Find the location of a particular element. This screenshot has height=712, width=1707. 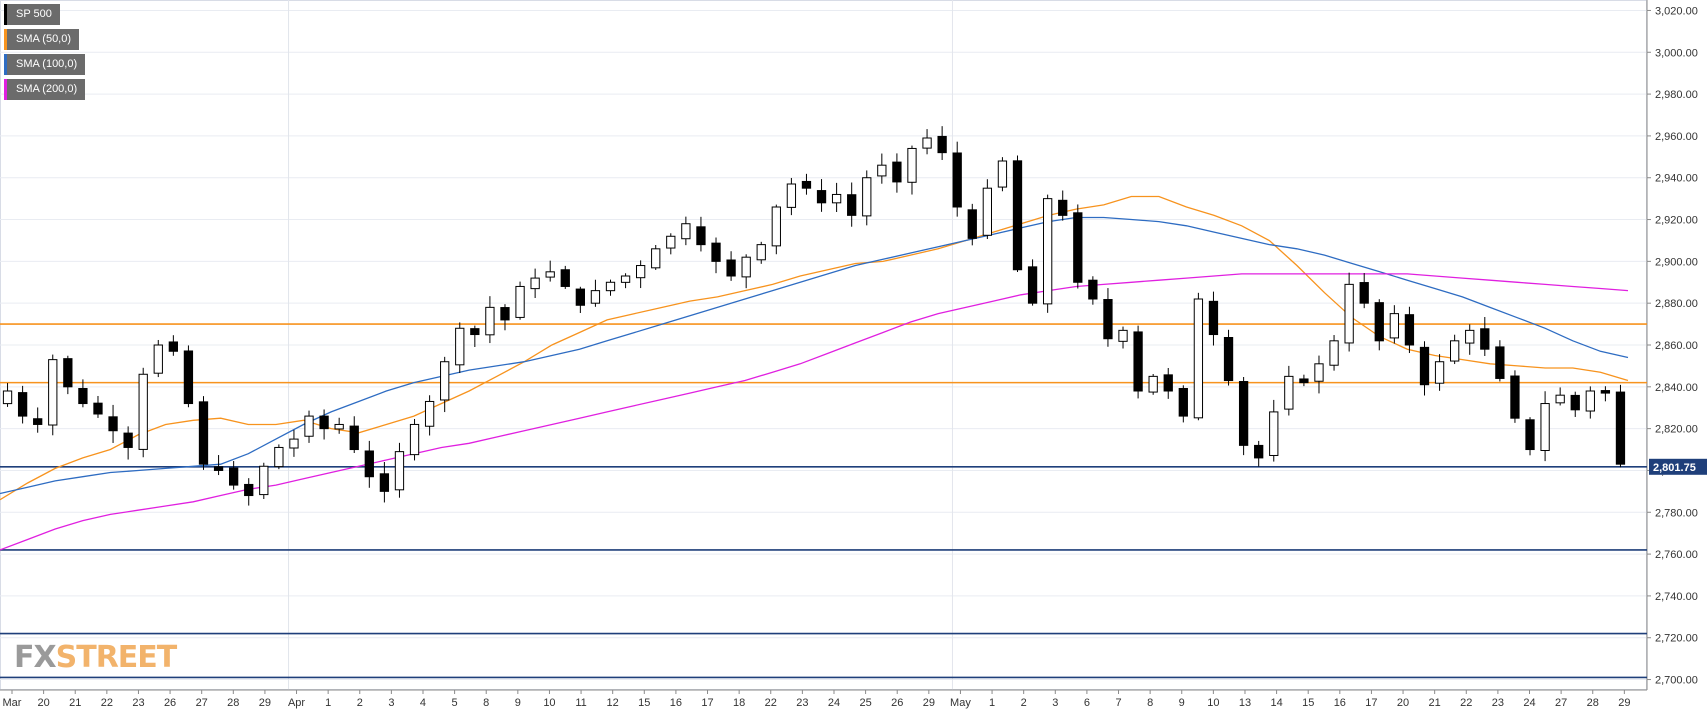

legend-item-sp500: SP 500 is located at coordinates (32, 14).